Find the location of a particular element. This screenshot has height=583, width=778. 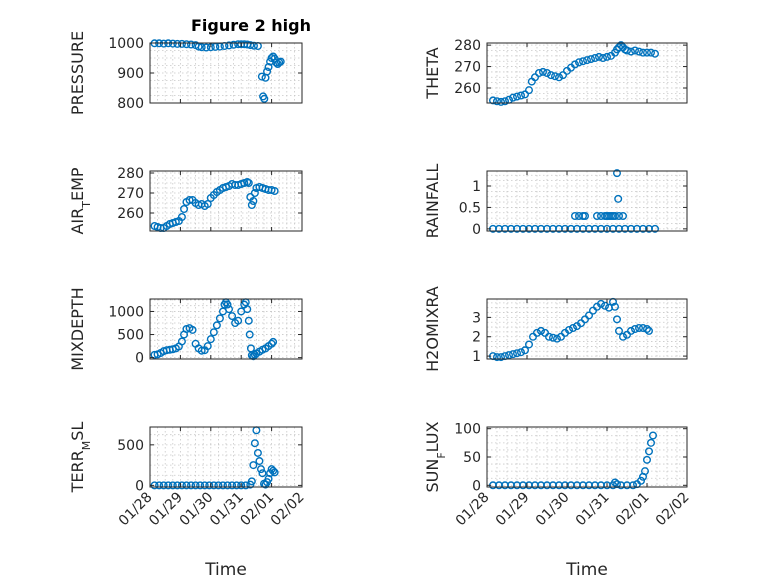

y-tick-label: 1000 is located at coordinates (126, 44).